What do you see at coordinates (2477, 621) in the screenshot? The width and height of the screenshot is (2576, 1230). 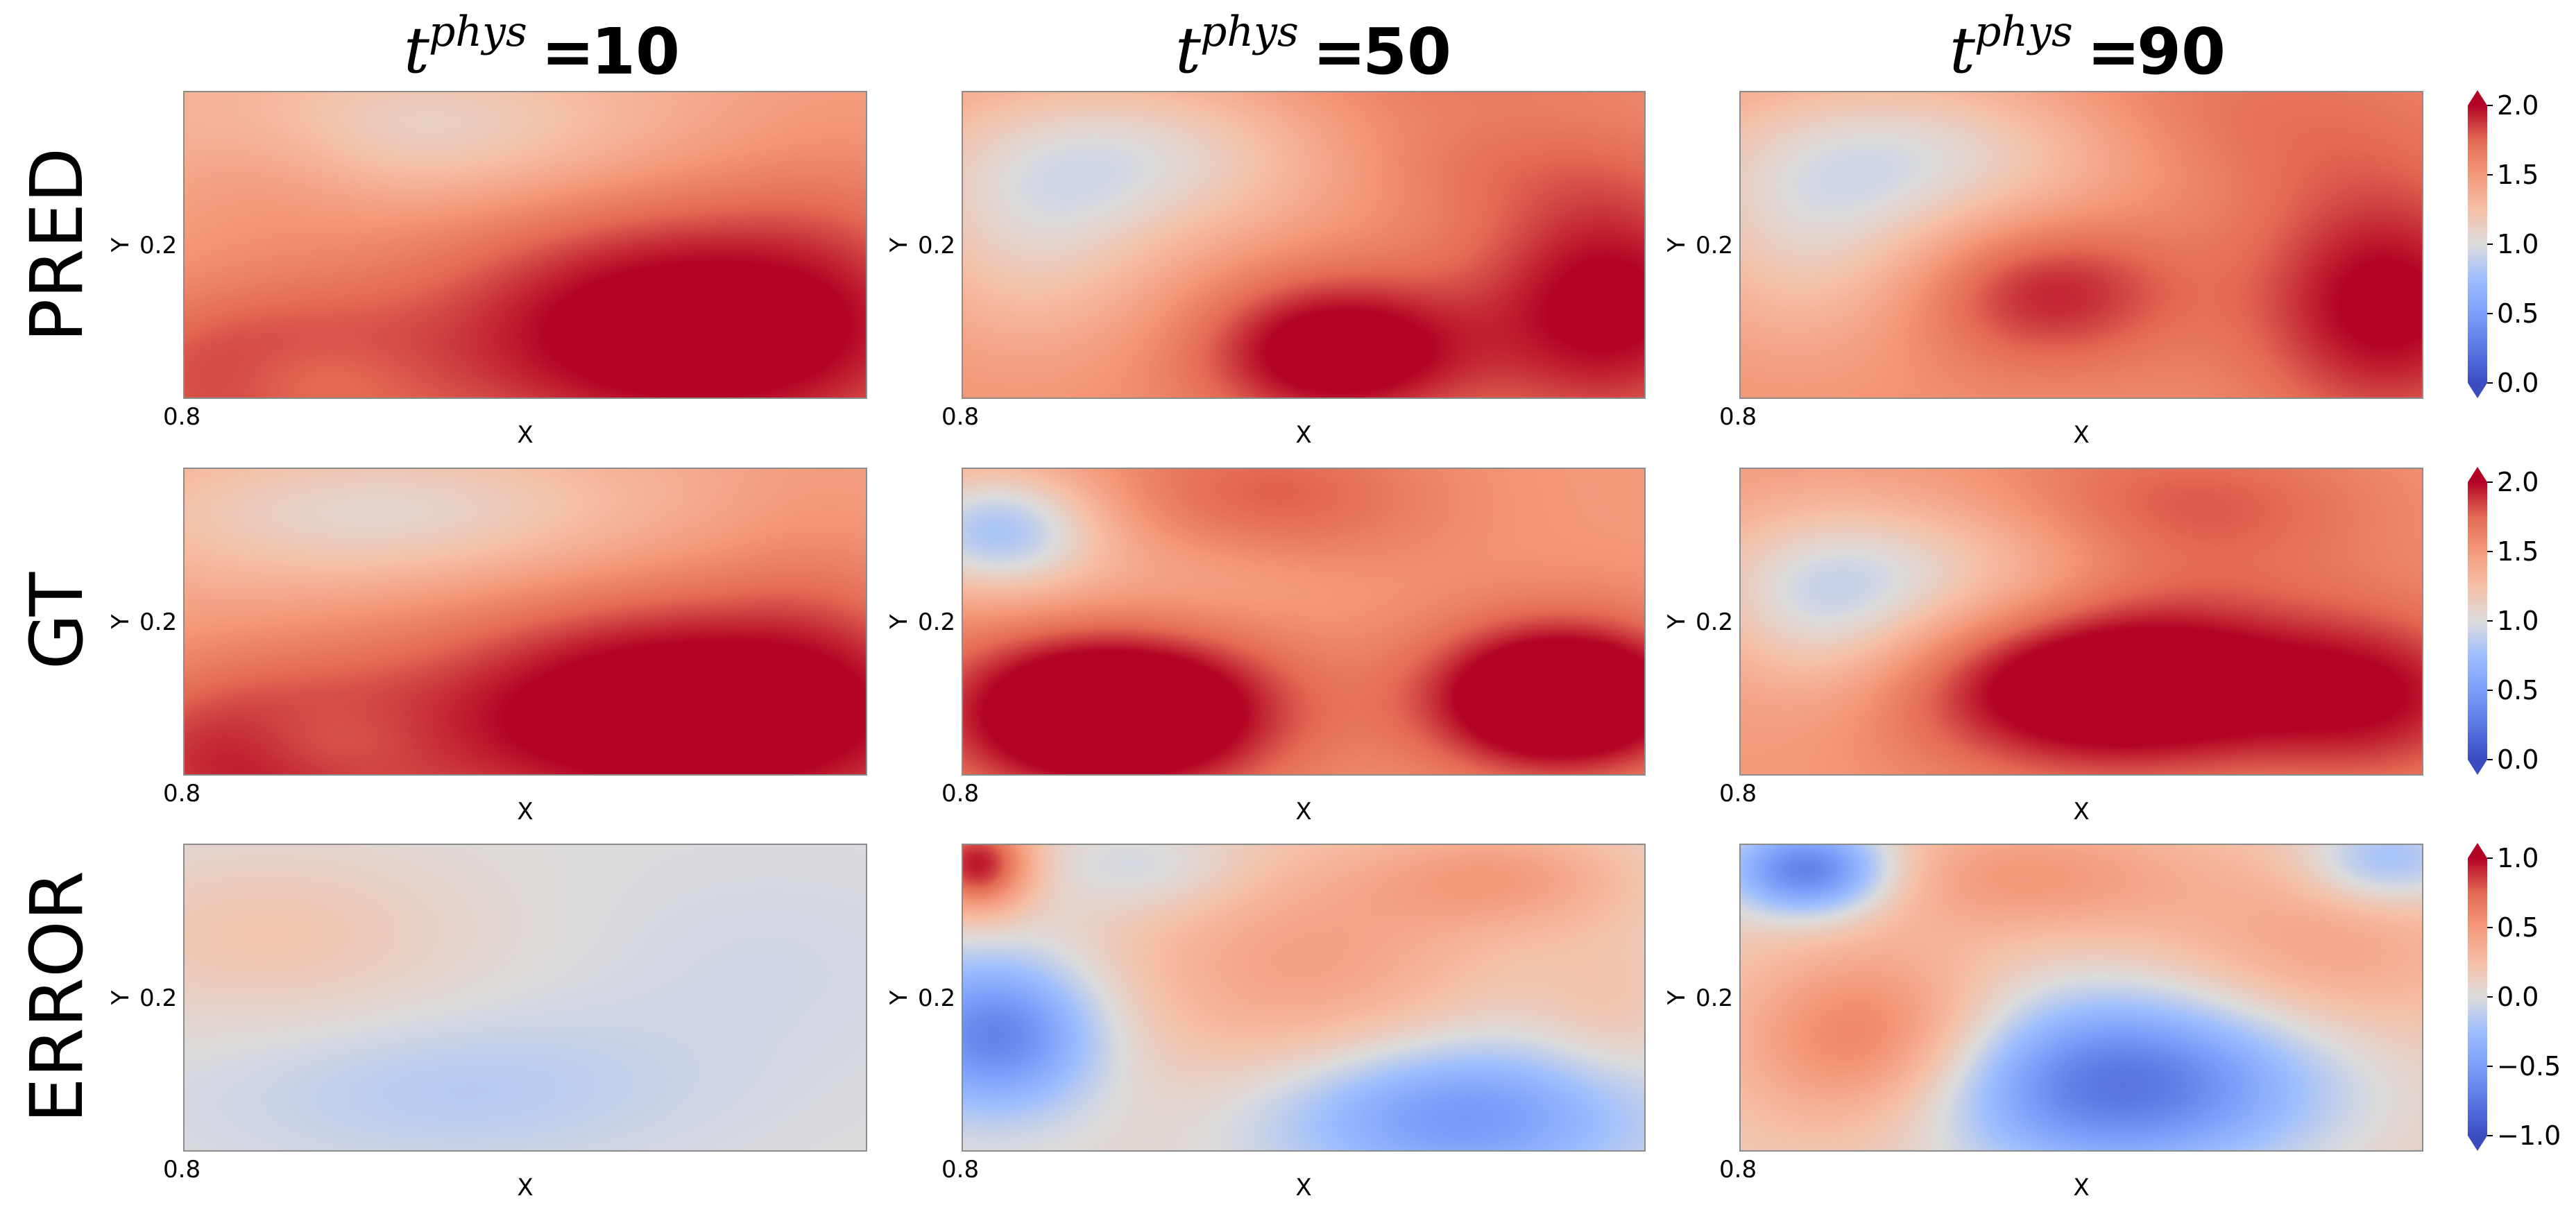 I see `colorbar-gt` at bounding box center [2477, 621].